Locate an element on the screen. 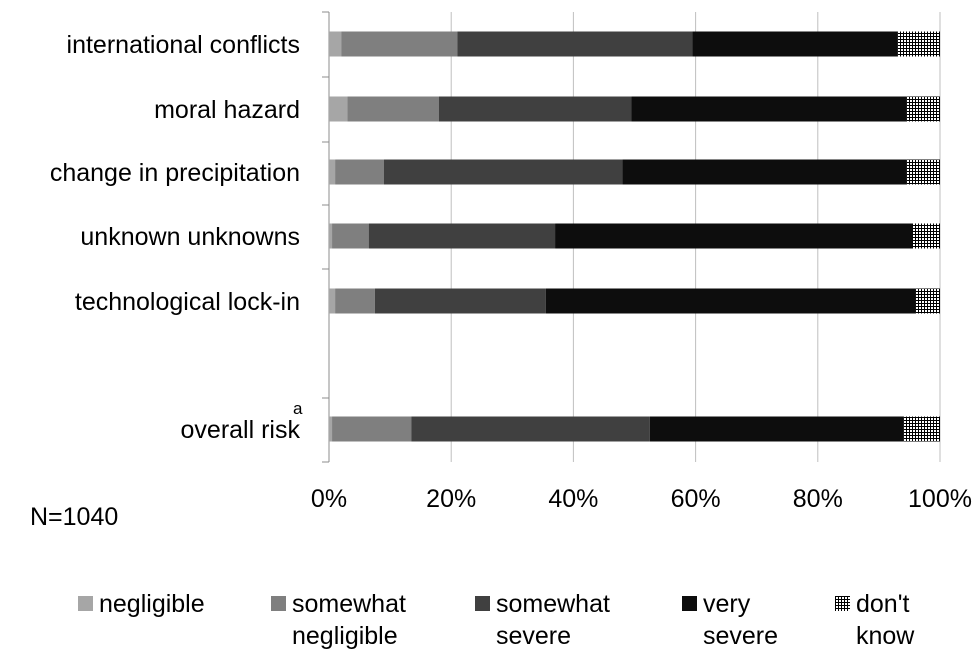  legend-label: very severe is located at coordinates (741, 620).